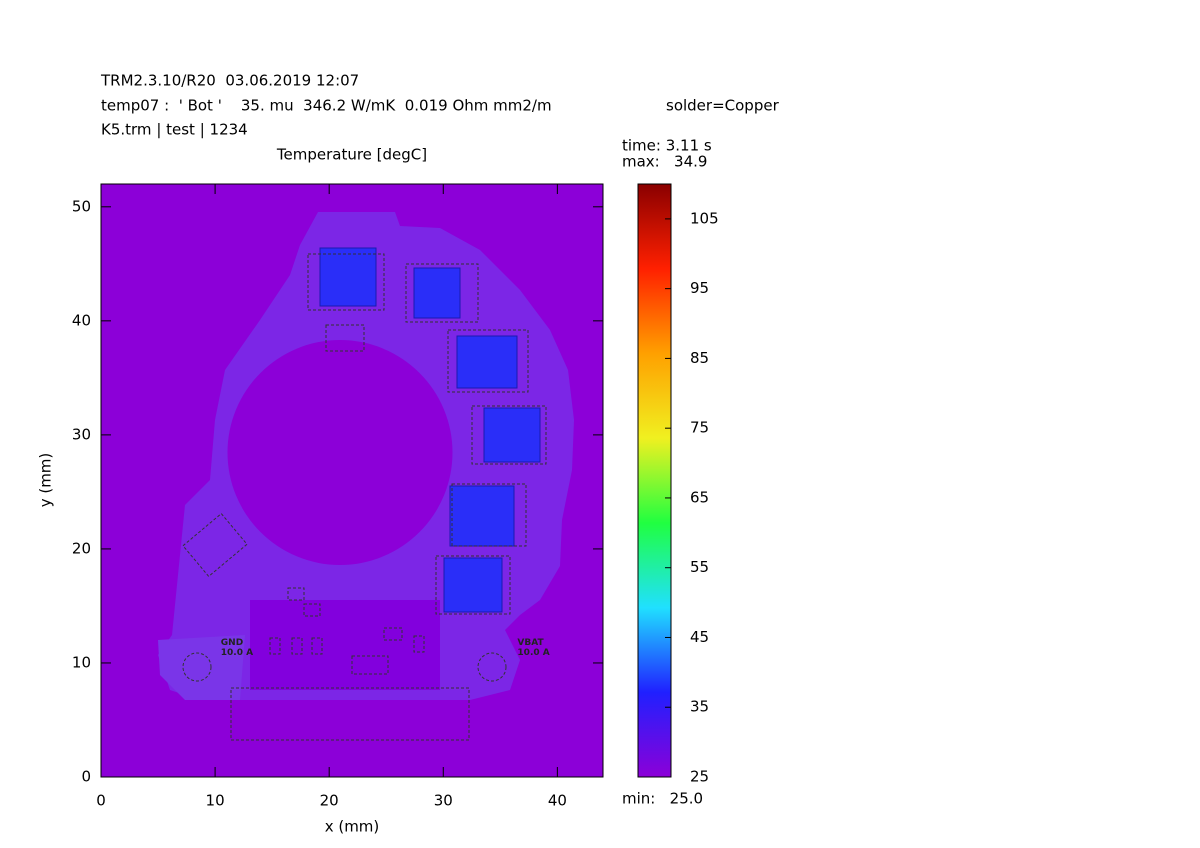 The height and width of the screenshot is (848, 1200). I want to click on colorbar-tick-label: 105, so click(704, 218).